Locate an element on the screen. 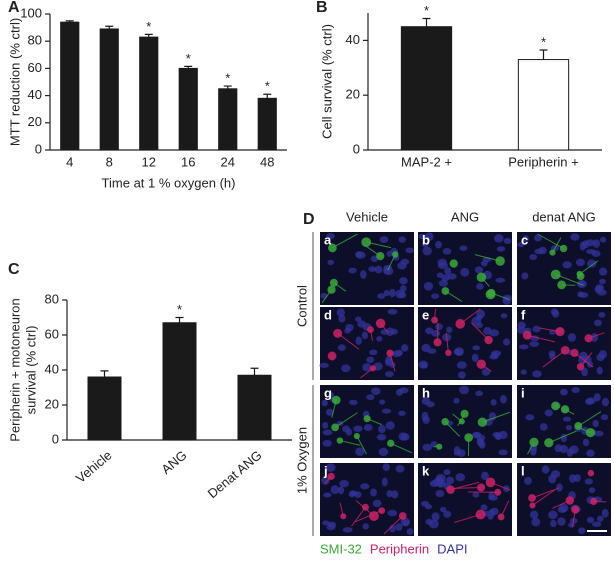  tile-letter: h is located at coordinates (426, 392).